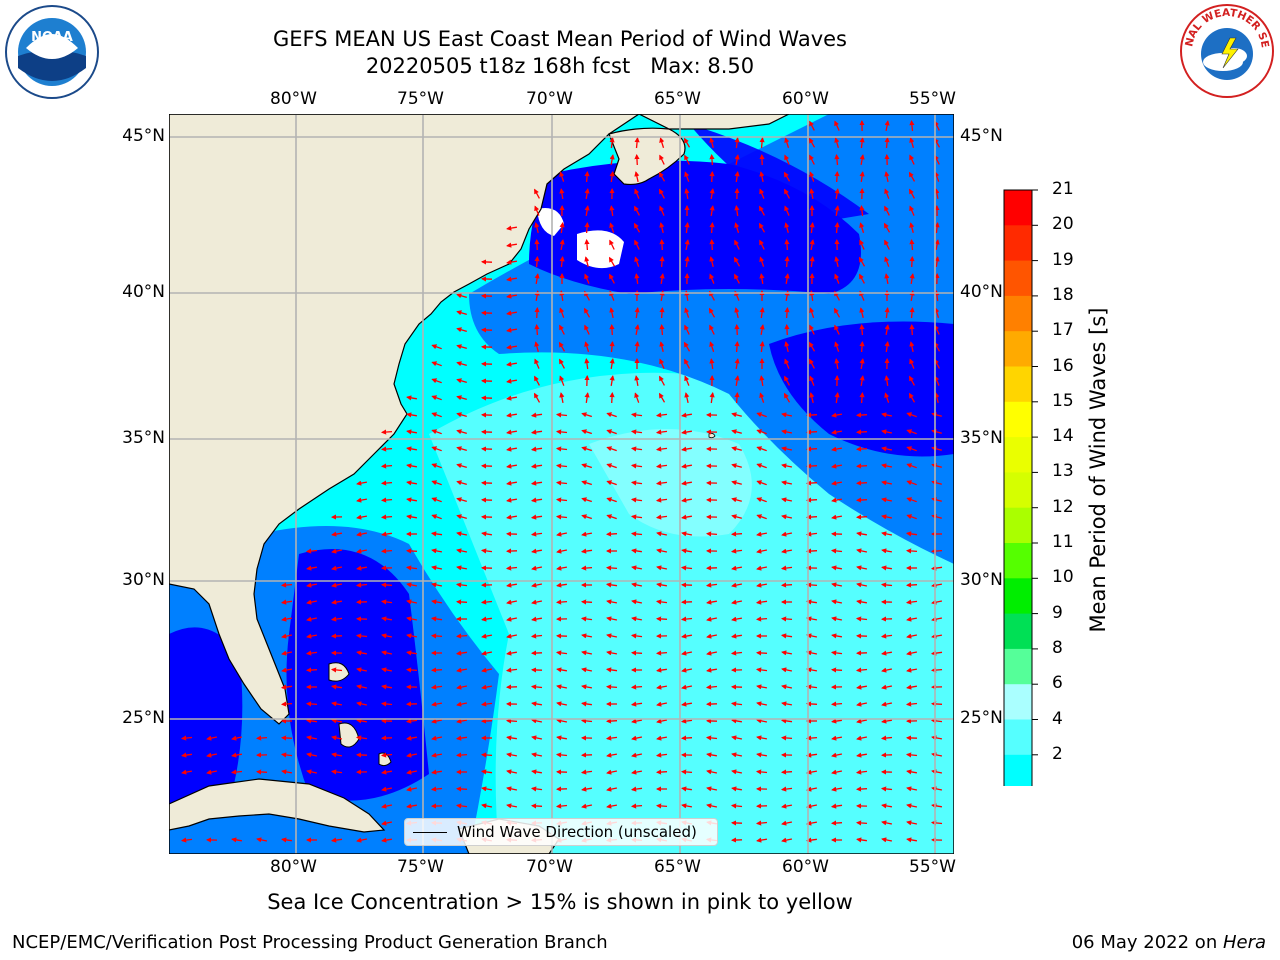  Describe the element at coordinates (420, 867) in the screenshot. I see `lon-label-bottom: 75°W` at that location.